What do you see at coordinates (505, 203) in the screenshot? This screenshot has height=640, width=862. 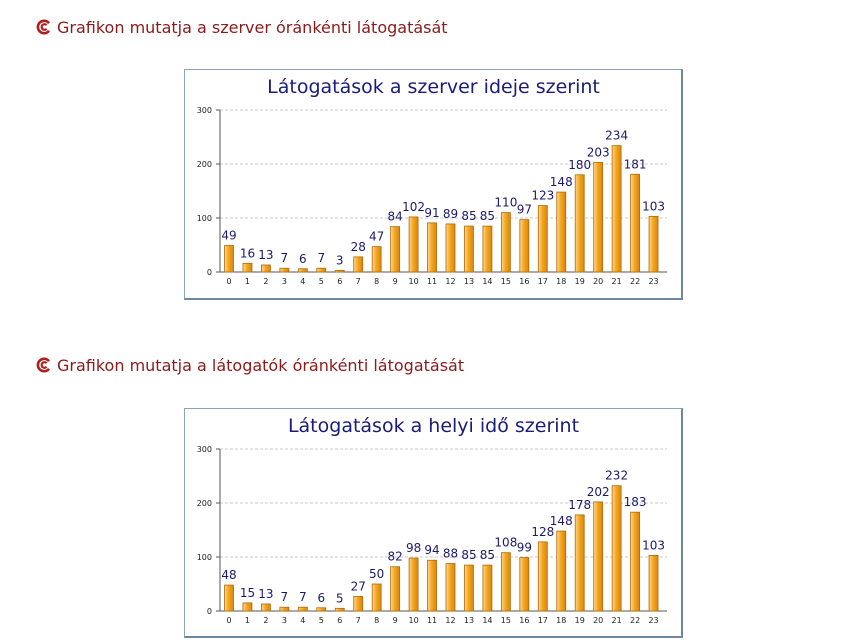 I see `data-label: 110` at bounding box center [505, 203].